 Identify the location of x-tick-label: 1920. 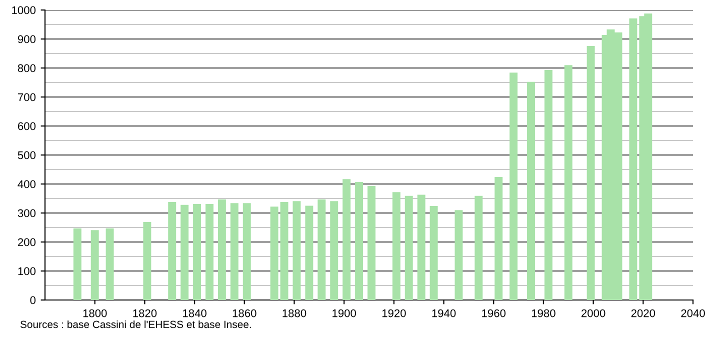
(394, 313).